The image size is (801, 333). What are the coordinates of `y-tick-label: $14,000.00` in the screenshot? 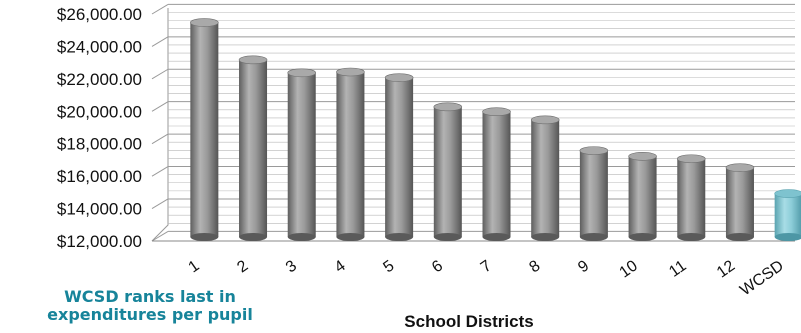 It's located at (99, 209).